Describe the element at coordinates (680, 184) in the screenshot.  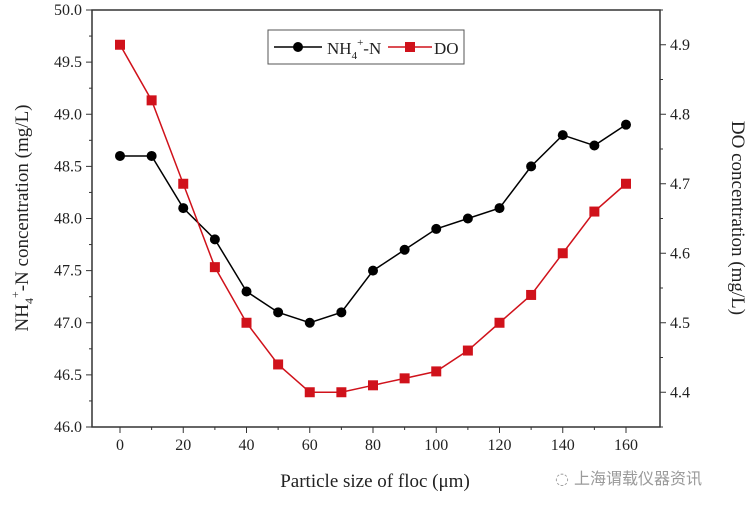
I see `right-y-tick-label: 4.7` at that location.